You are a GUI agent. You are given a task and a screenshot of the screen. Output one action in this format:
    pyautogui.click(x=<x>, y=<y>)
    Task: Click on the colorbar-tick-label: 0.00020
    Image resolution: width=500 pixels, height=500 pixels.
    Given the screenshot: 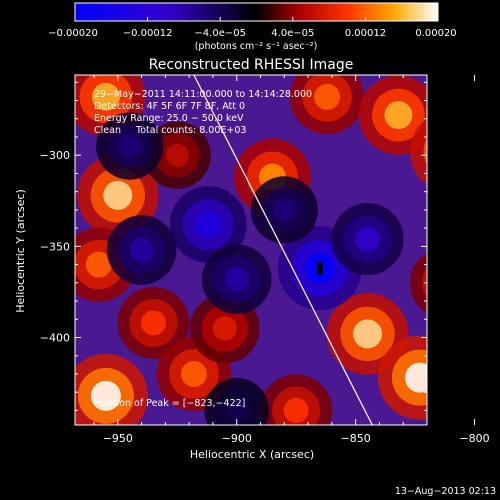 What is the action you would take?
    pyautogui.click(x=435, y=33)
    